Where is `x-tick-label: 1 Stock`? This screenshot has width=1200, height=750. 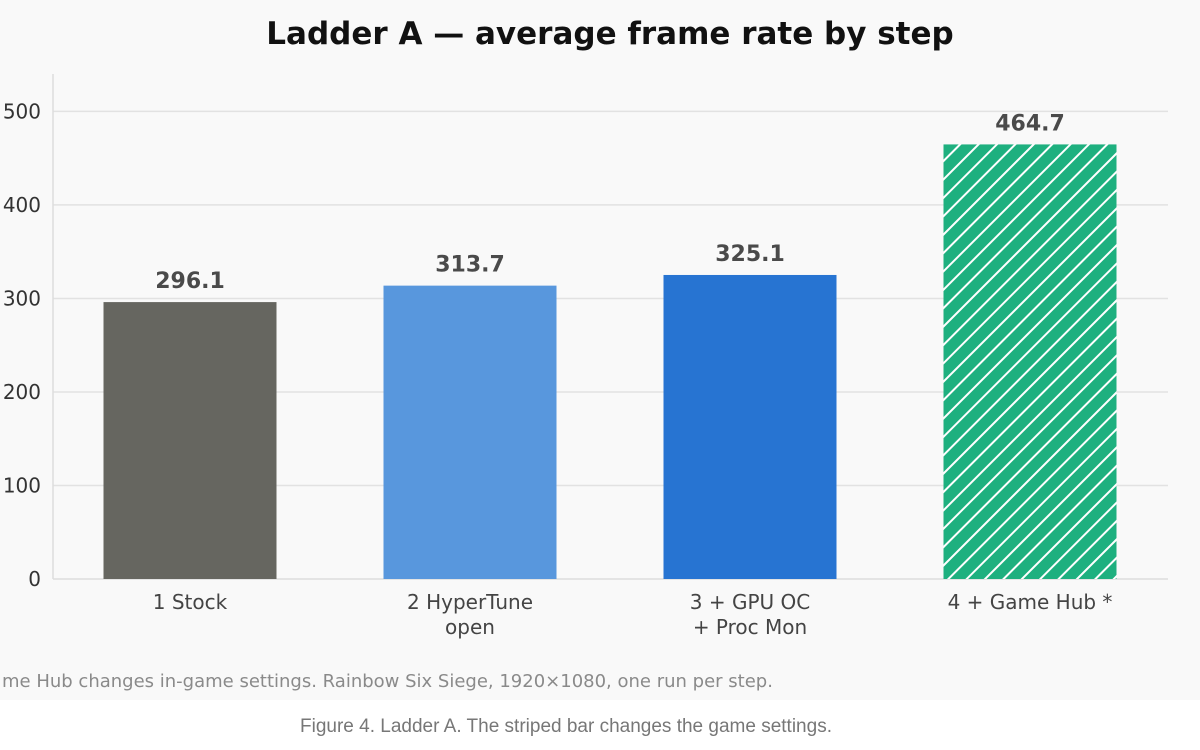
x-tick-label: 1 Stock is located at coordinates (190, 602).